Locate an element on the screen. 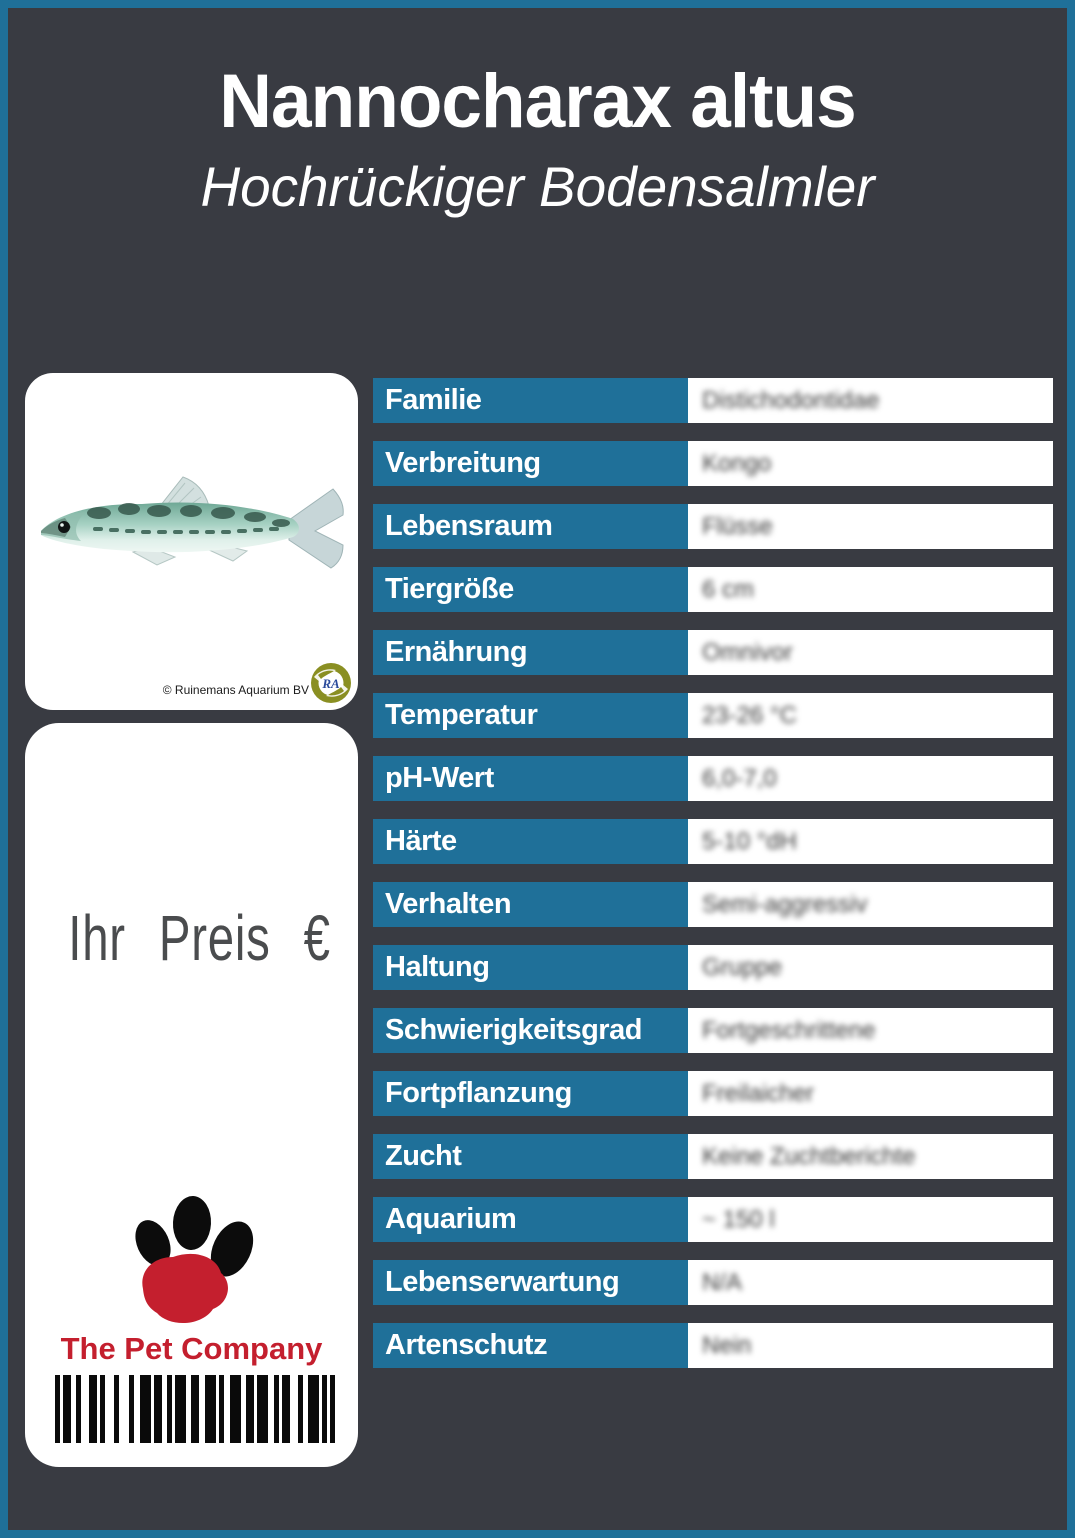 The image size is (1075, 1538). spec-row-schwierigkeitsgrad: Schwierigkeitsgrad Fortgeschrittene is located at coordinates (713, 1030).